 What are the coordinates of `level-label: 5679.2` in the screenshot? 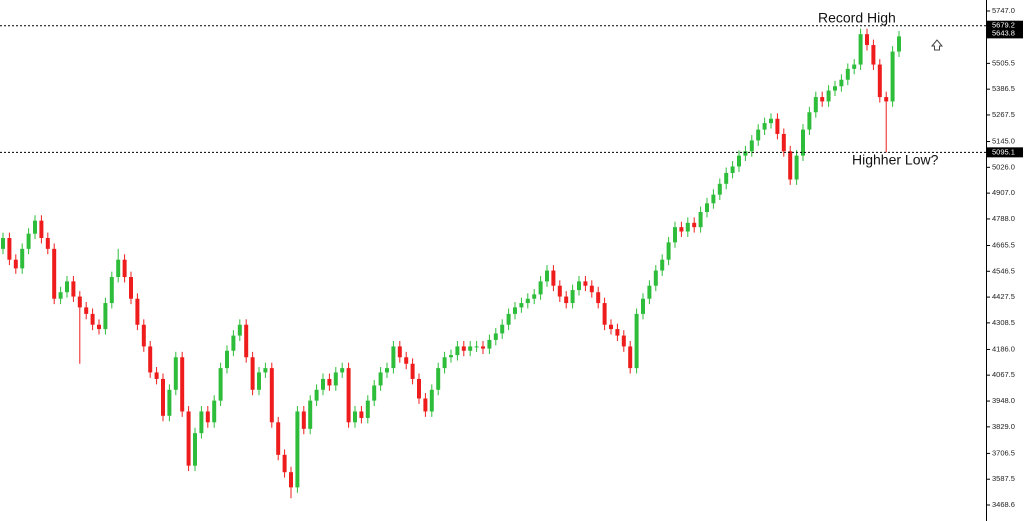 It's located at (1003, 25).